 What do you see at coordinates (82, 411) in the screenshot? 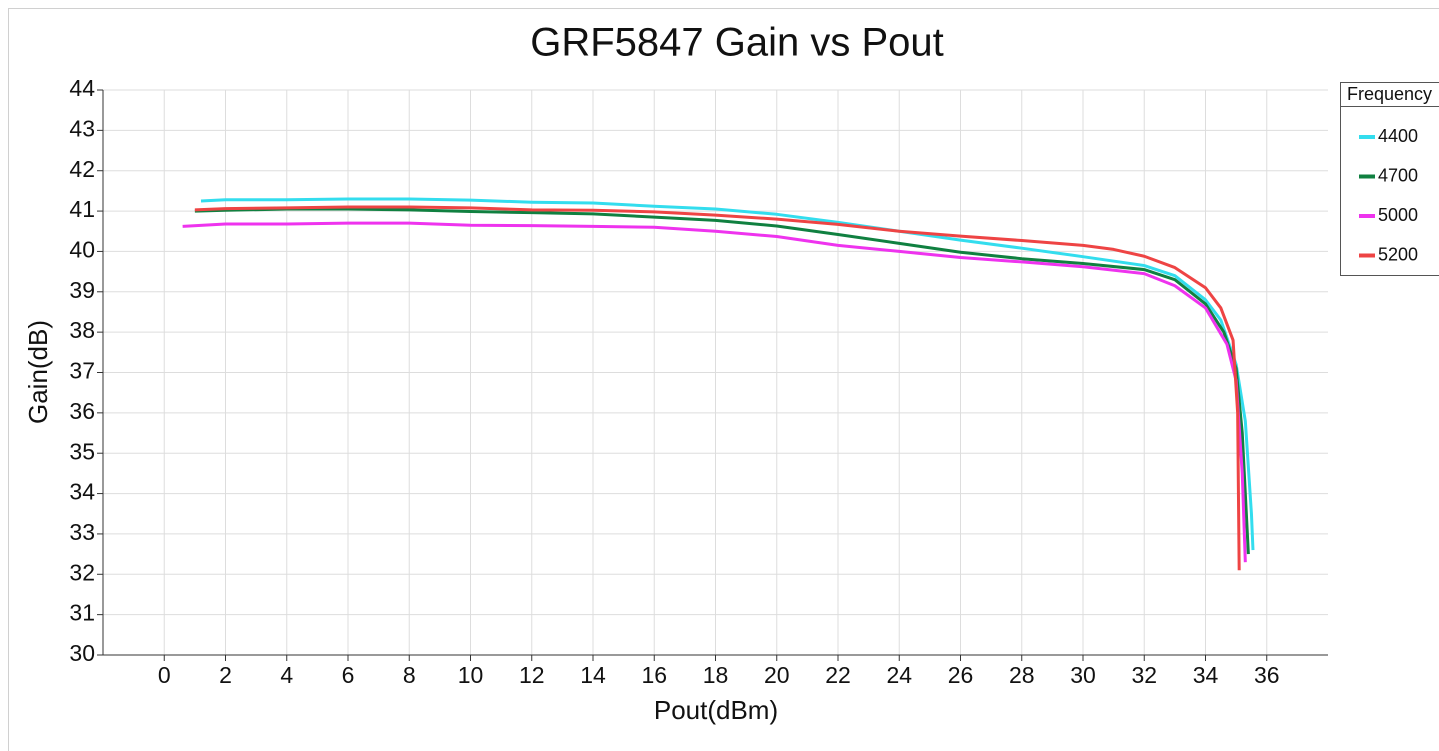
I see `y-tick-label: 36` at bounding box center [82, 411].